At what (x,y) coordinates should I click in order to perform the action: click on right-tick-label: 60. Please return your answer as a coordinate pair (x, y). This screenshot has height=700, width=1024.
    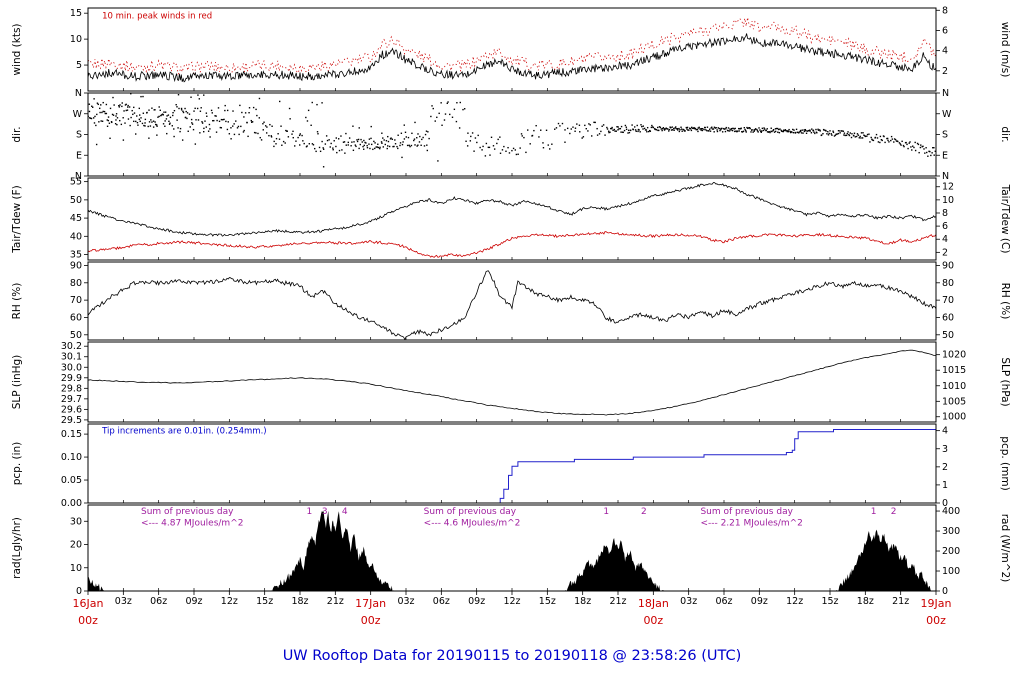
    Looking at the image, I should click on (948, 317).